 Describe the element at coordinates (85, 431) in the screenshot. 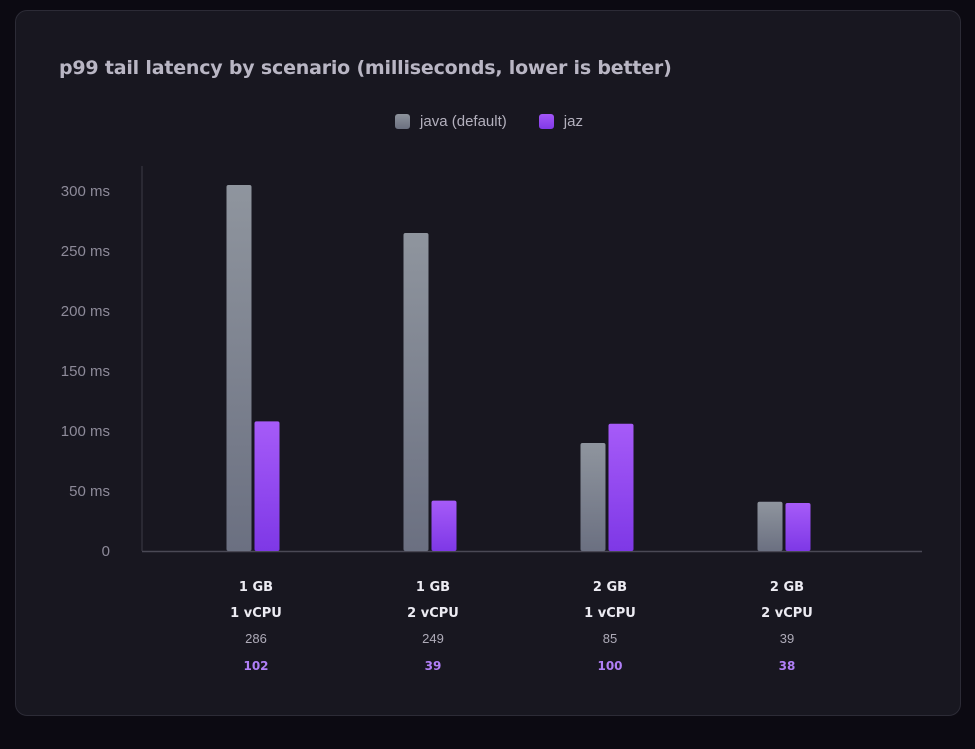

I see `y-tick-label: 100 ms` at that location.